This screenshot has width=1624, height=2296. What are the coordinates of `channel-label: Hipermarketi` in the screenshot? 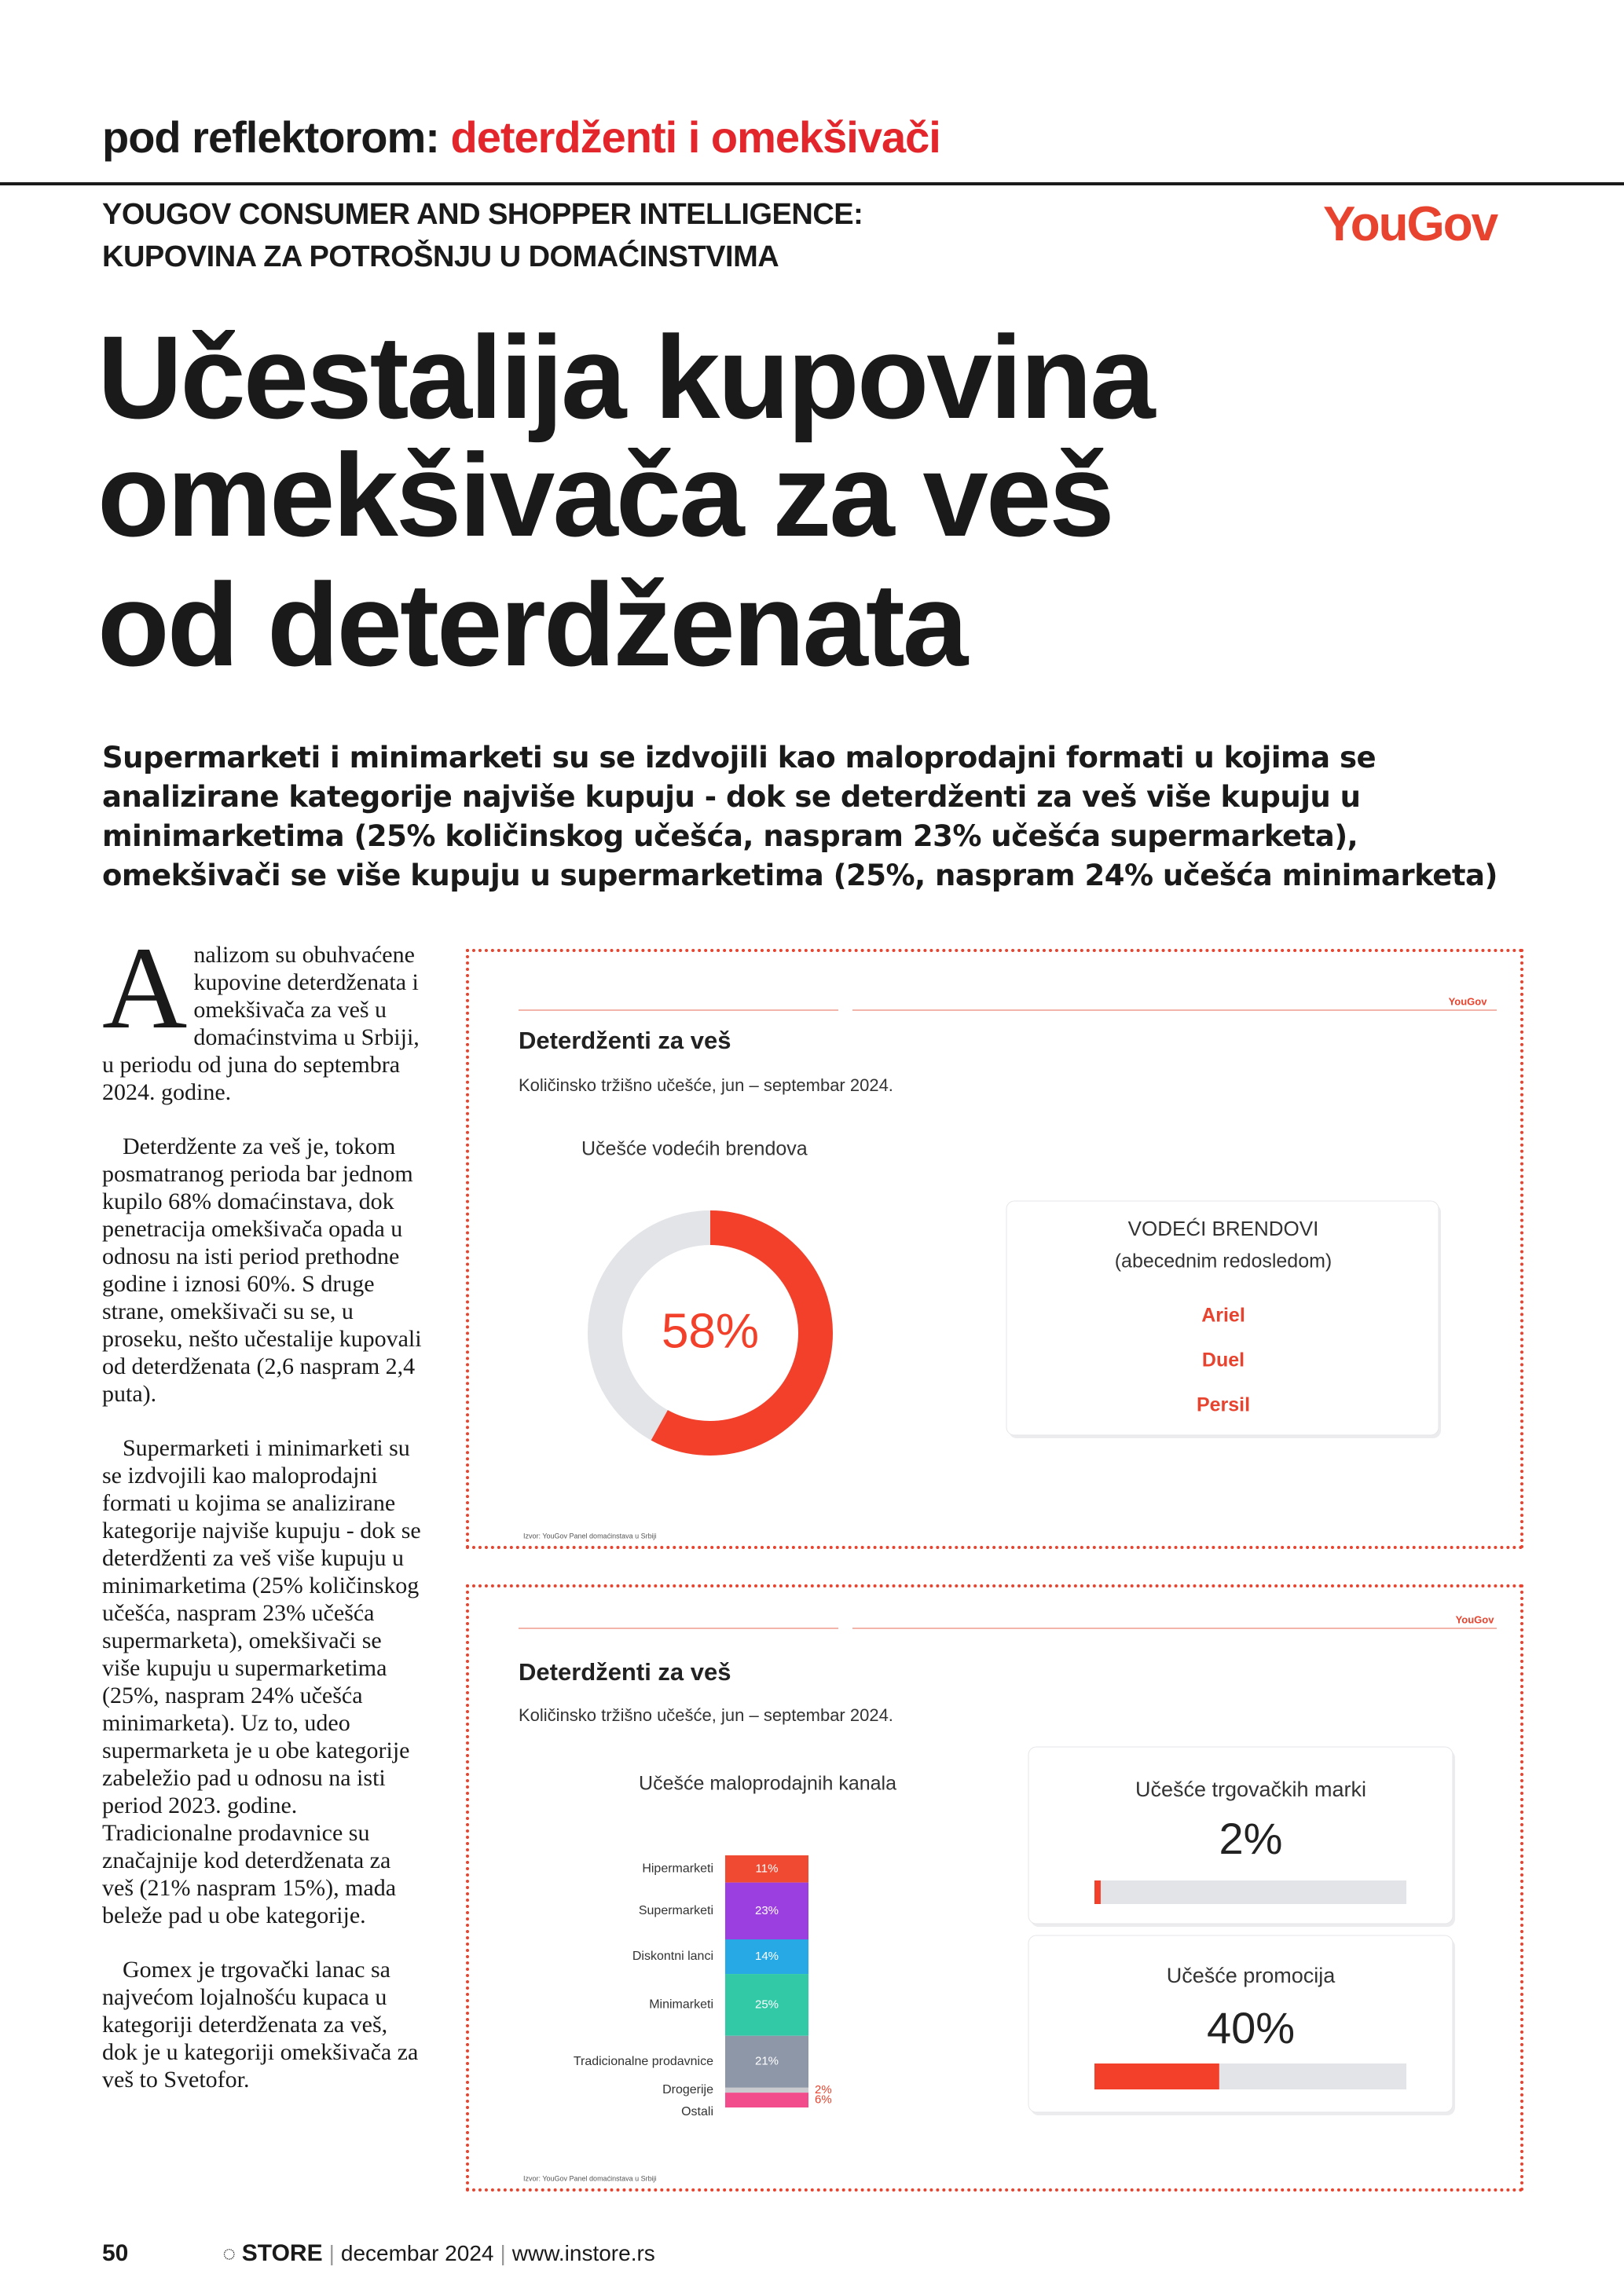 It's located at (677, 1869).